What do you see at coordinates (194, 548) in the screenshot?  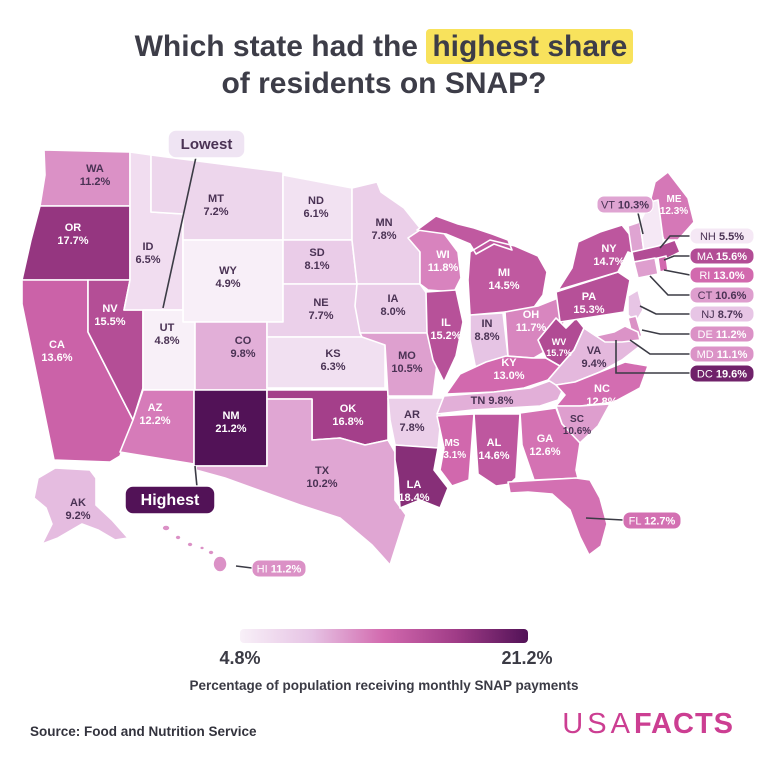 I see `state-shape-hi` at bounding box center [194, 548].